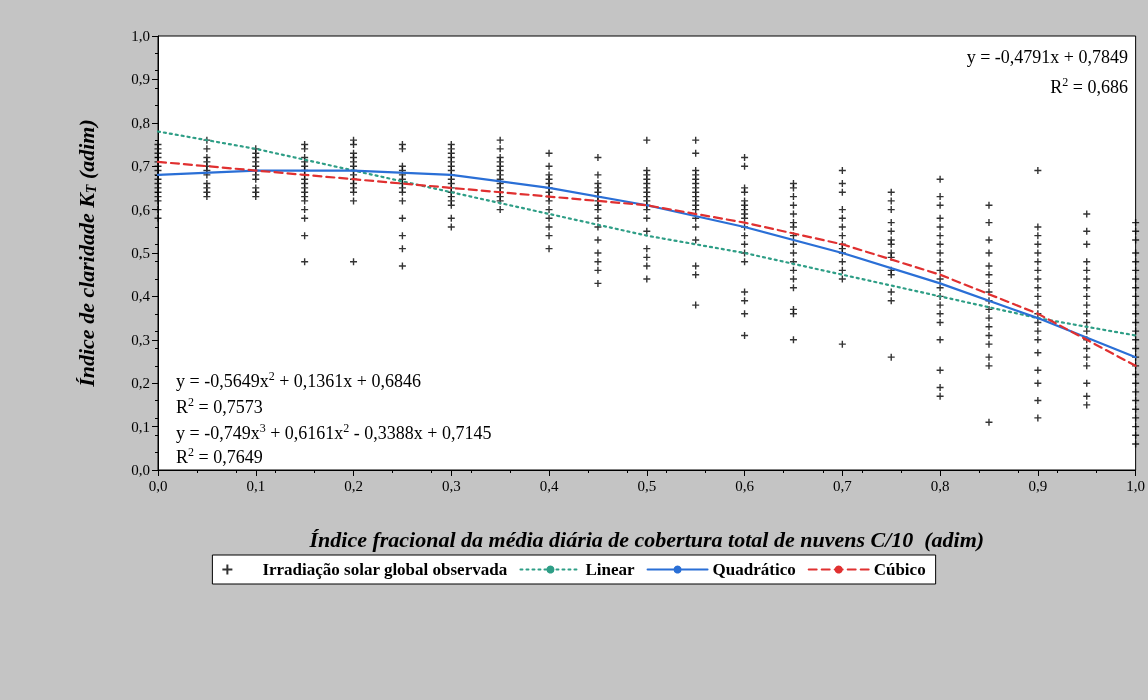 Image resolution: width=1148 pixels, height=700 pixels. Describe the element at coordinates (385, 569) in the screenshot. I see `legend-label: Irradiação solar global observada` at that location.